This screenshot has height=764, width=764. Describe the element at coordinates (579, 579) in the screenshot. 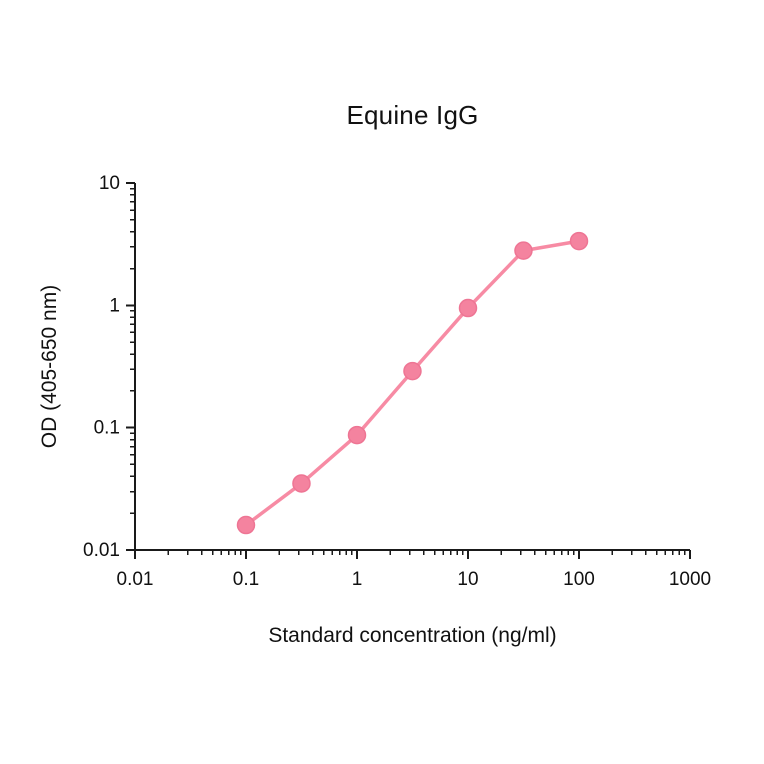

I see `svg-text: 100` at that location.